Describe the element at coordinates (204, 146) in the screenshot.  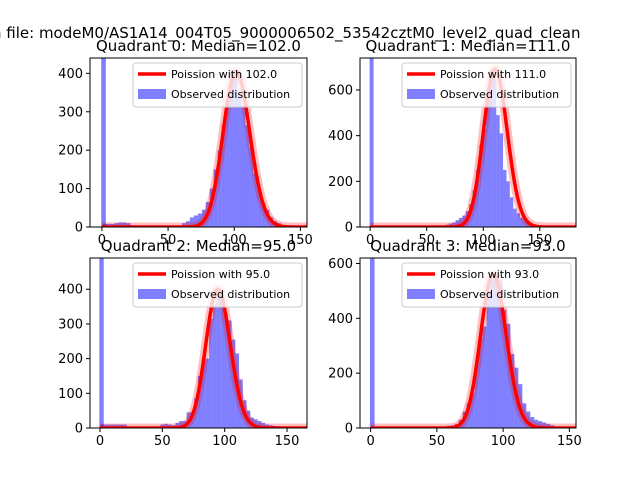
I see `poisson-curve-halo` at that location.